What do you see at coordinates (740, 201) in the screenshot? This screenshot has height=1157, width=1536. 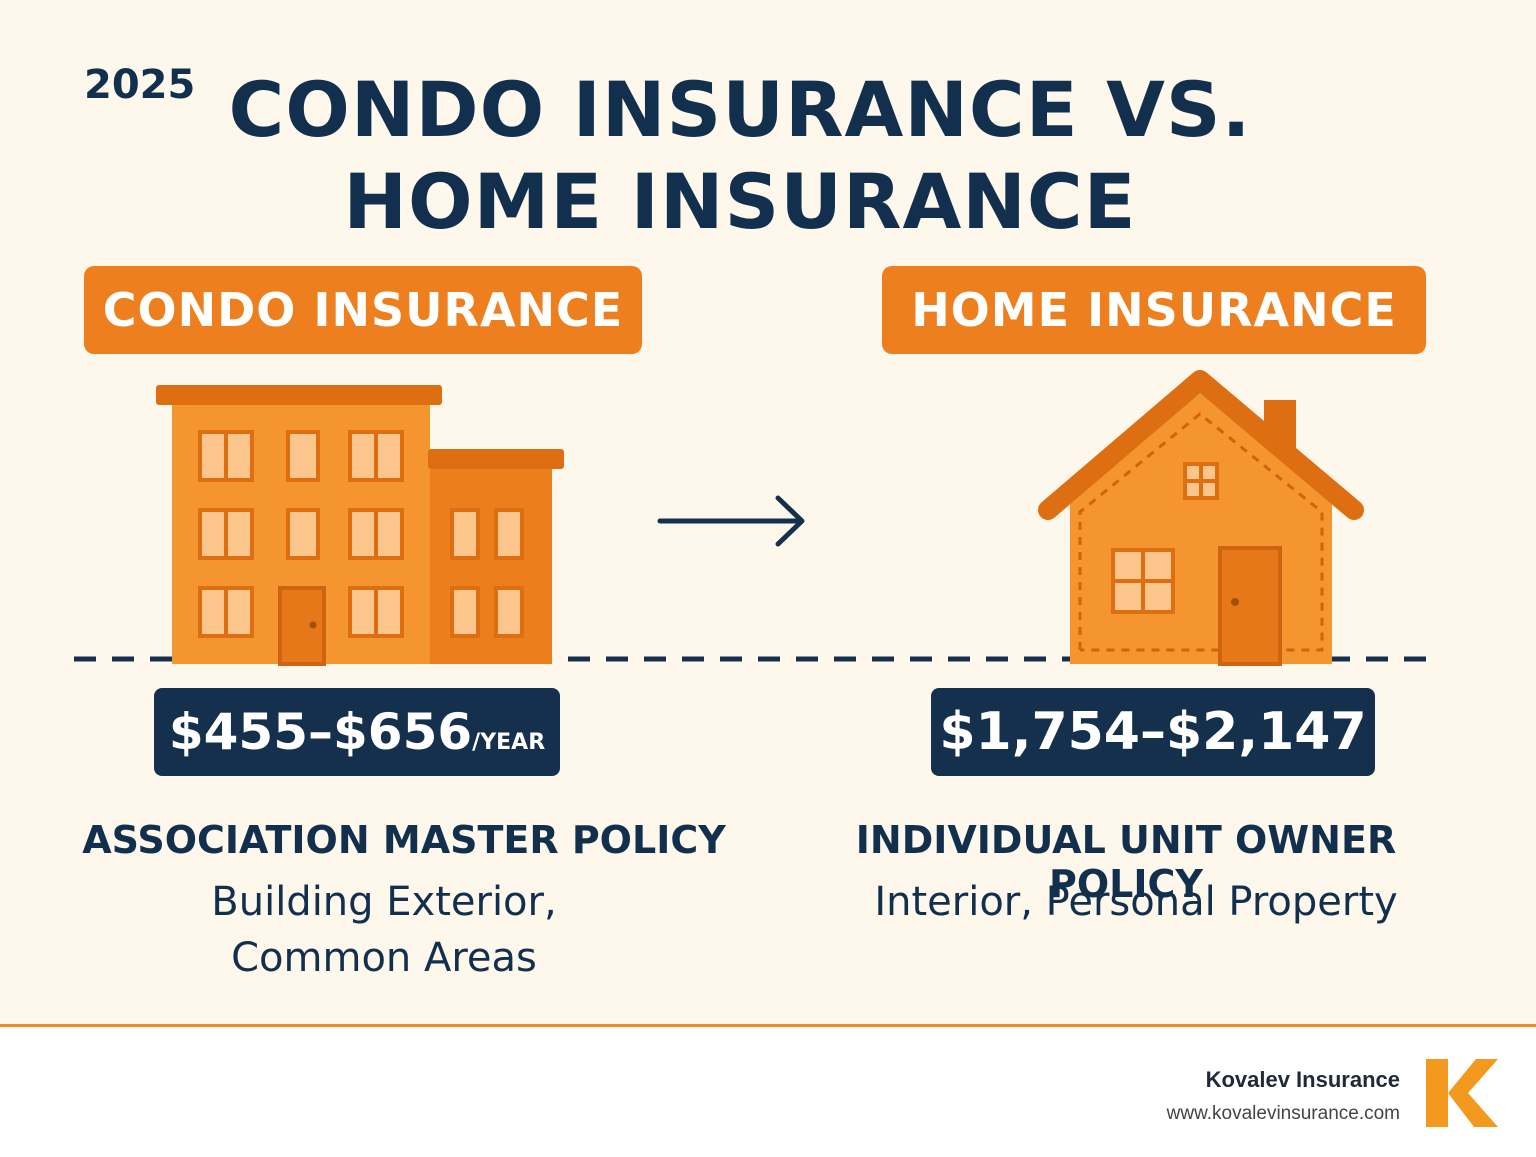 I see `title-line-2: HOME INSURANCE` at bounding box center [740, 201].